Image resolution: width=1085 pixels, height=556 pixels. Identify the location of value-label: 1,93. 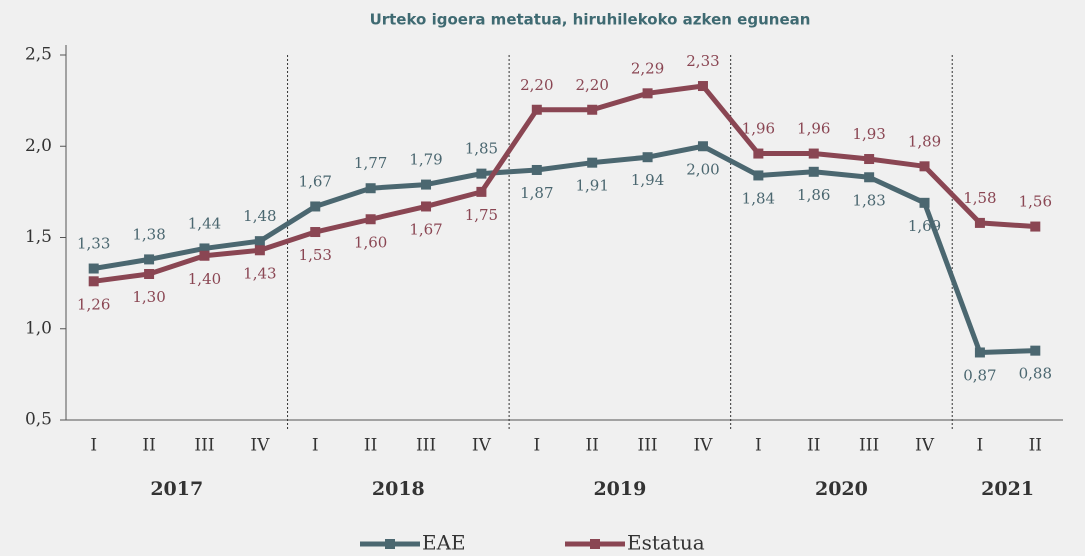
(868, 134).